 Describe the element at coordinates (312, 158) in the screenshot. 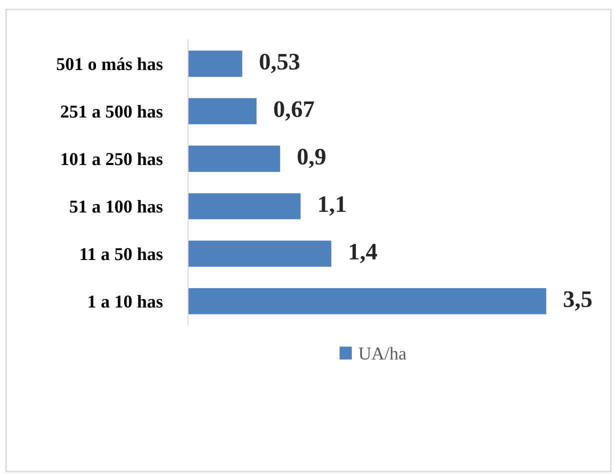

I see `data-label: 0,9` at that location.